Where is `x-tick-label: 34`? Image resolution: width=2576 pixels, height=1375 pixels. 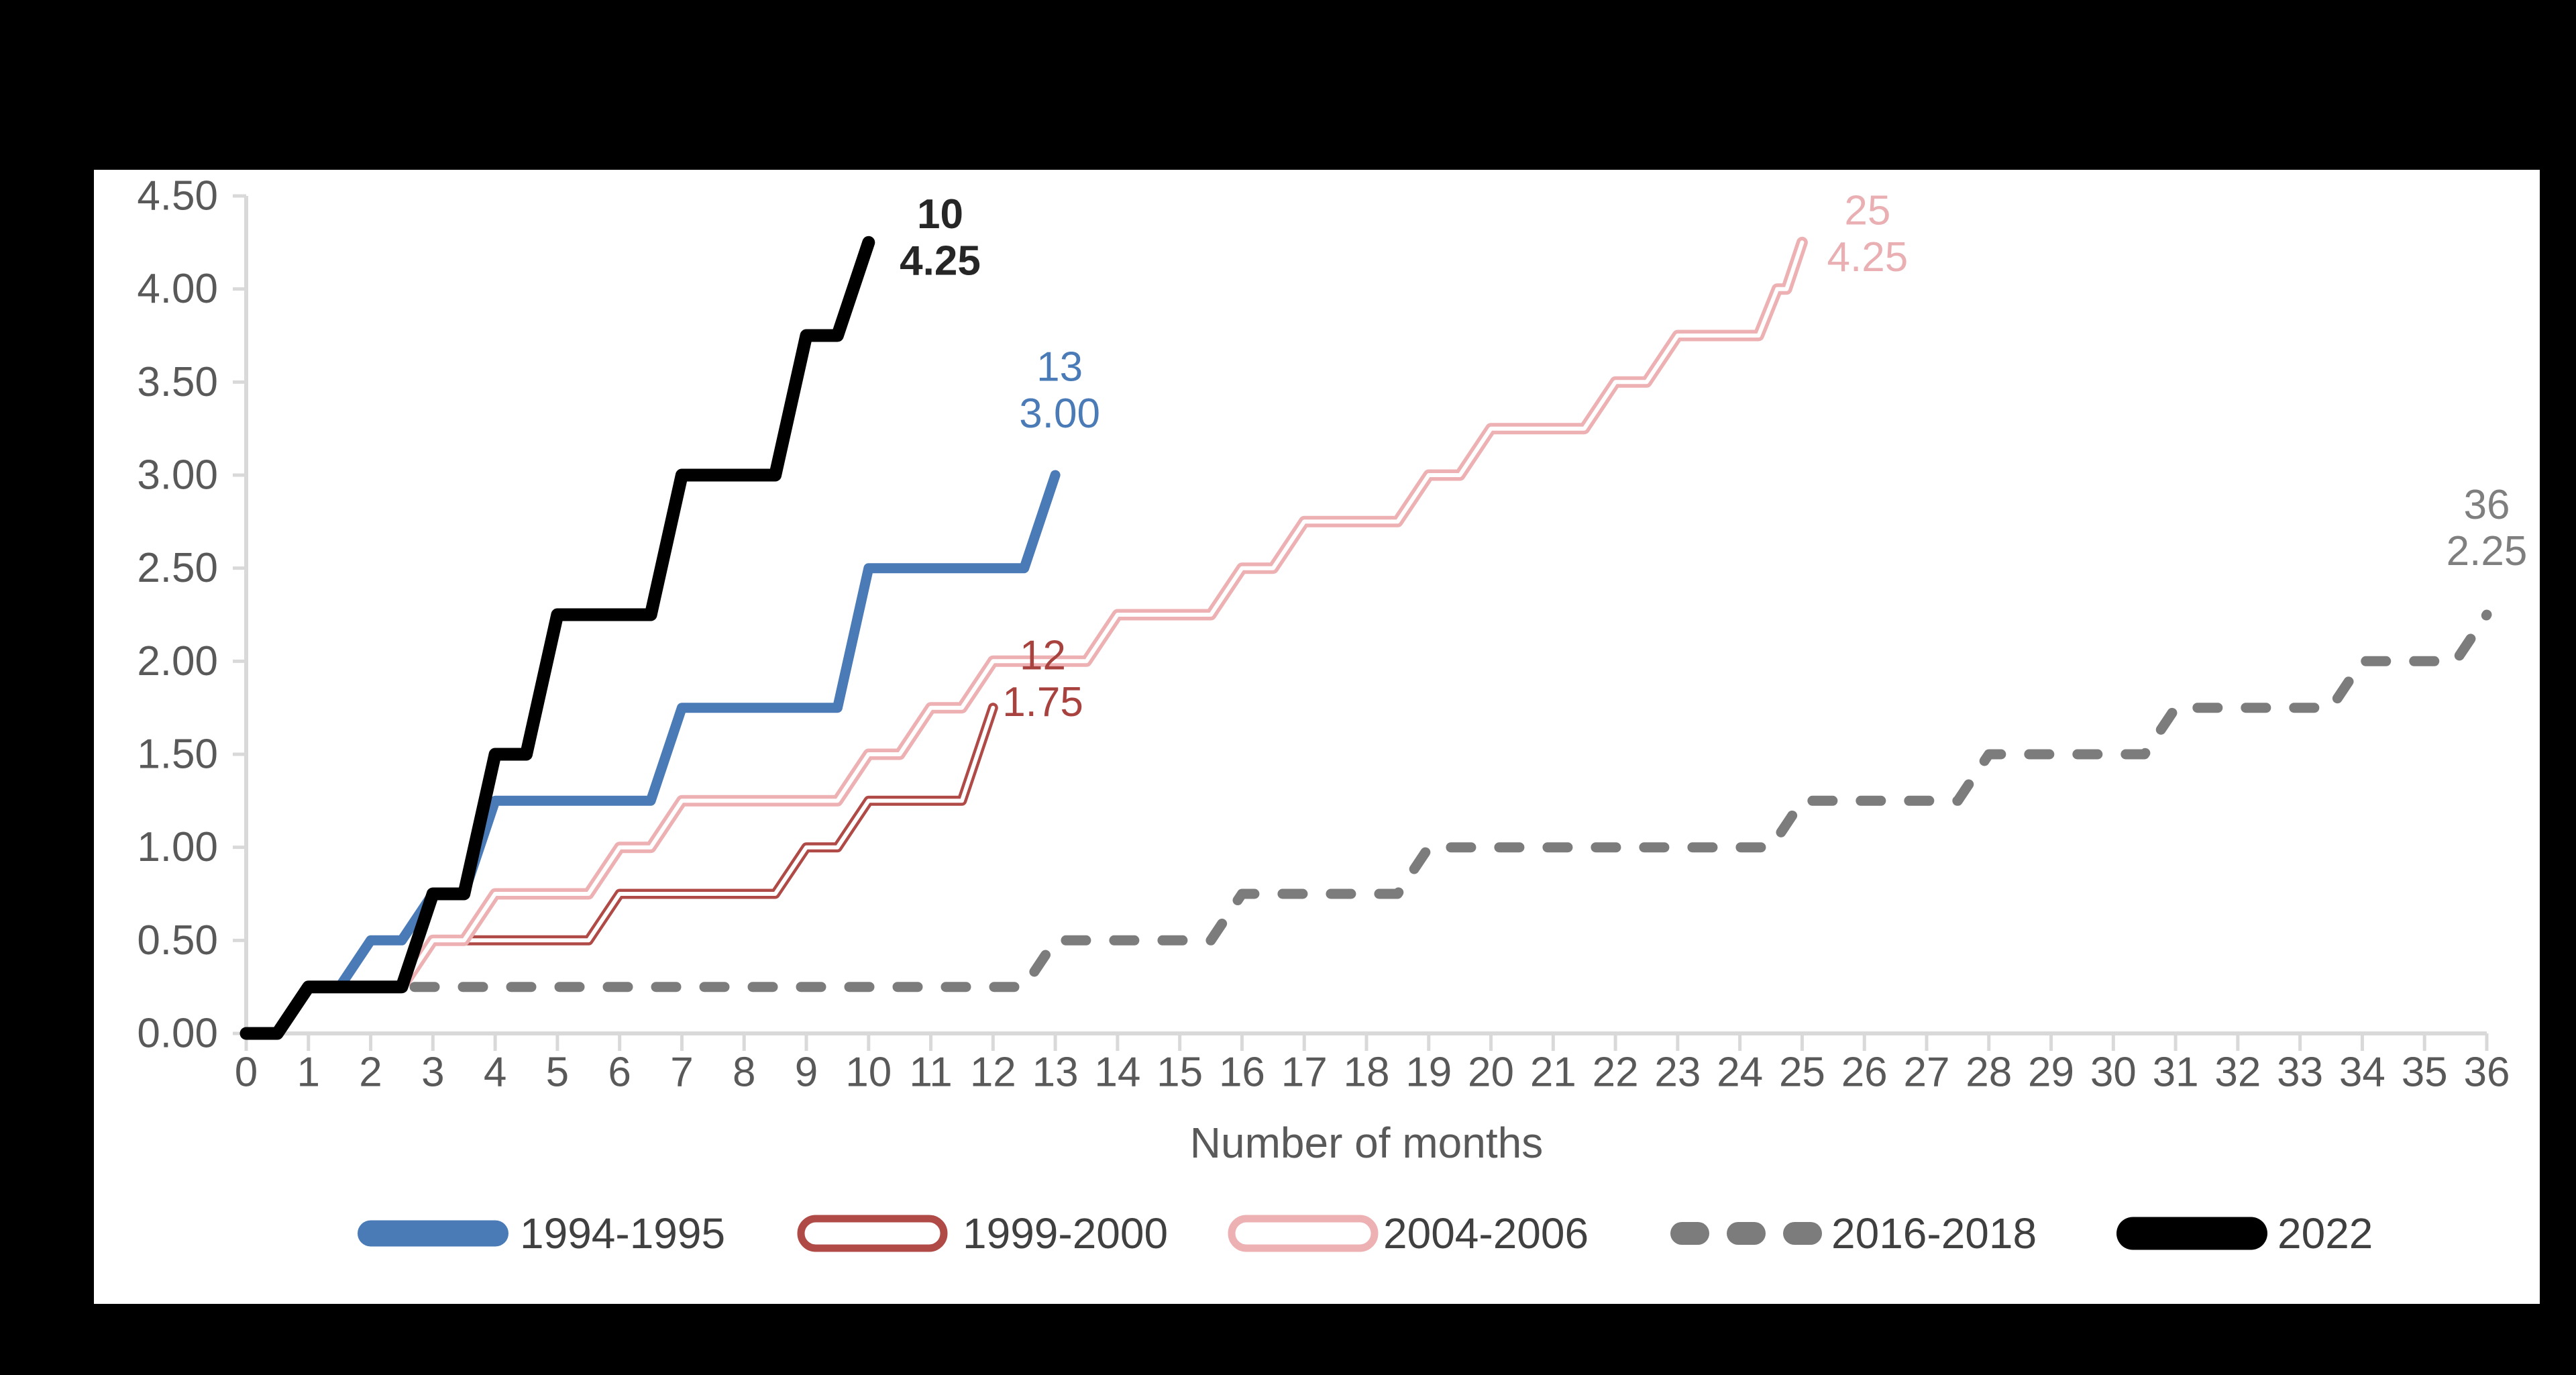
x-tick-label: 34 is located at coordinates (2362, 1073).